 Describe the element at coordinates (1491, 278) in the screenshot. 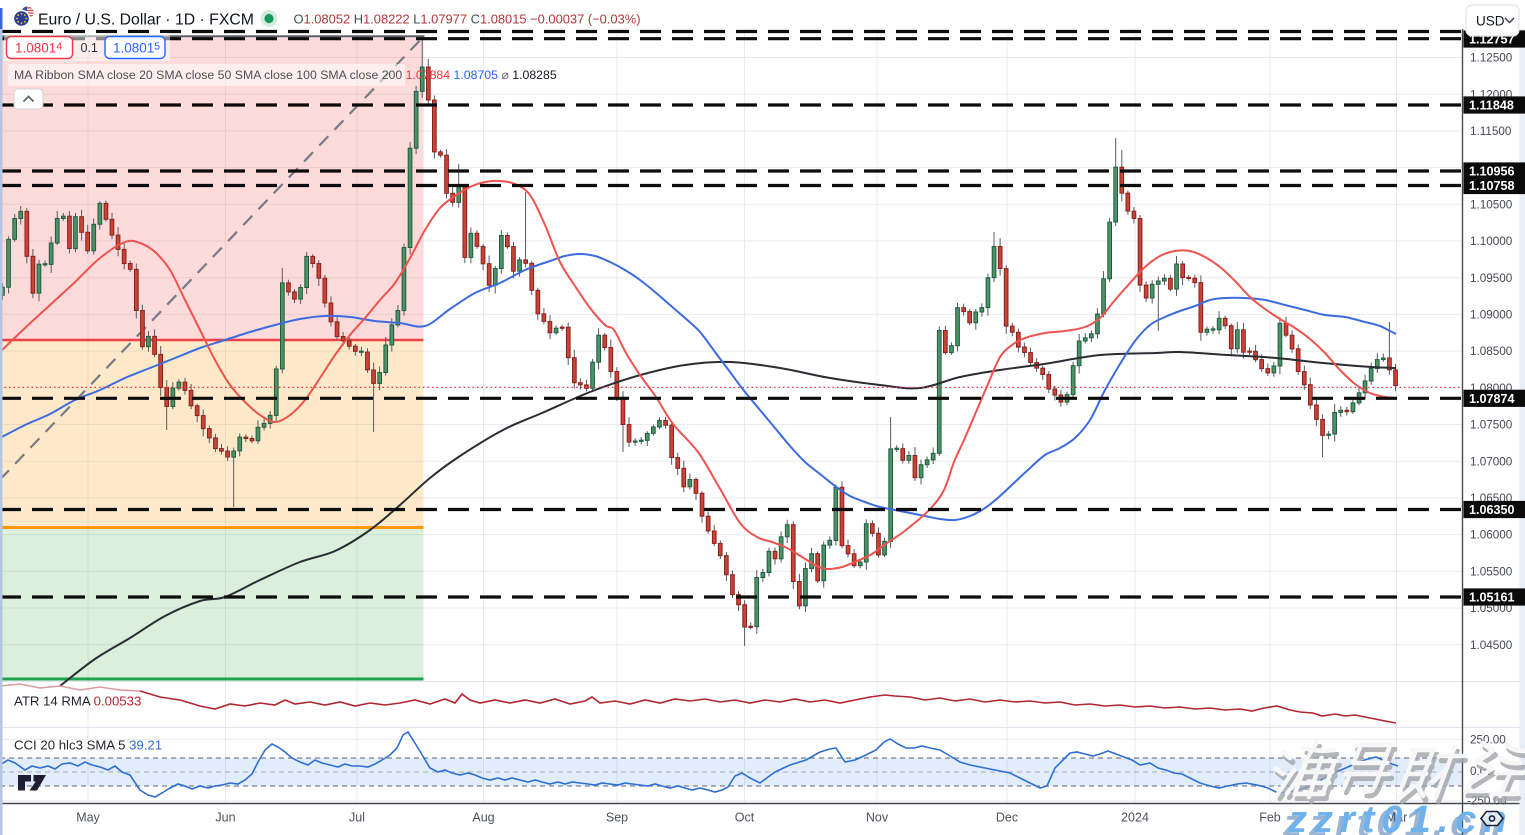

I see `svg-text: 1.09500` at that location.